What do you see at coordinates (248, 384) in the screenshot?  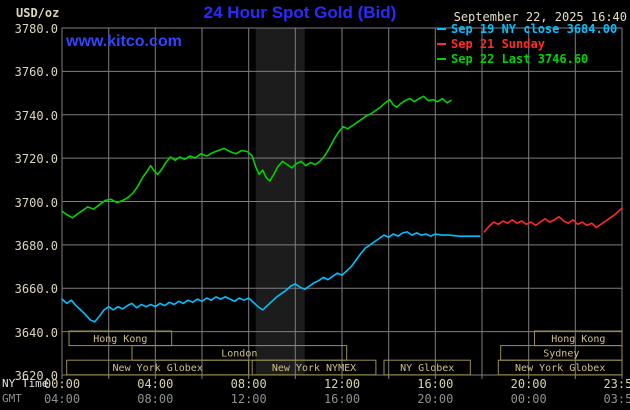 I see `ny-time-tick: 08:00` at bounding box center [248, 384].